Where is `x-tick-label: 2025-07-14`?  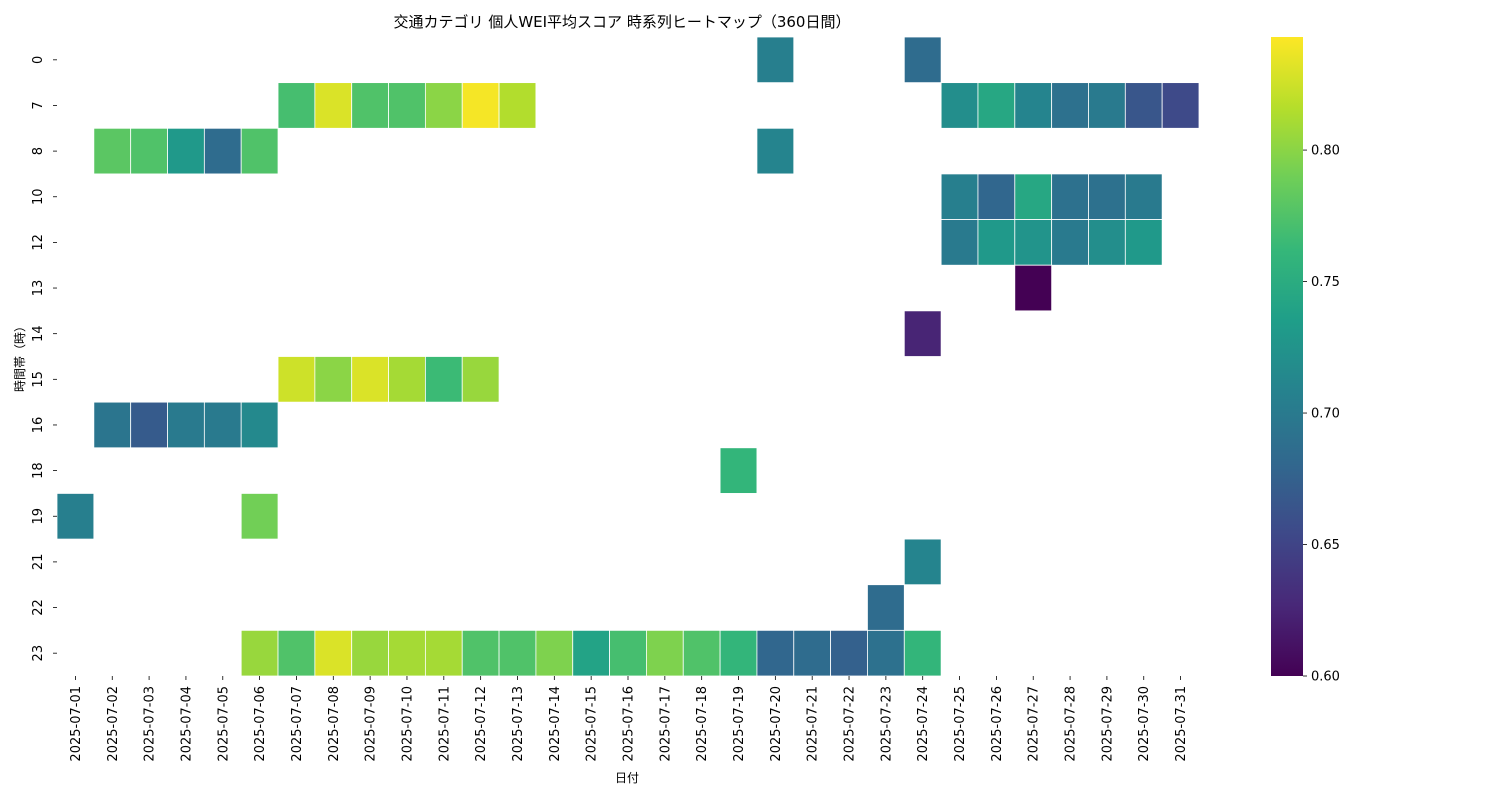
x-tick-label: 2025-07-14 is located at coordinates (555, 724).